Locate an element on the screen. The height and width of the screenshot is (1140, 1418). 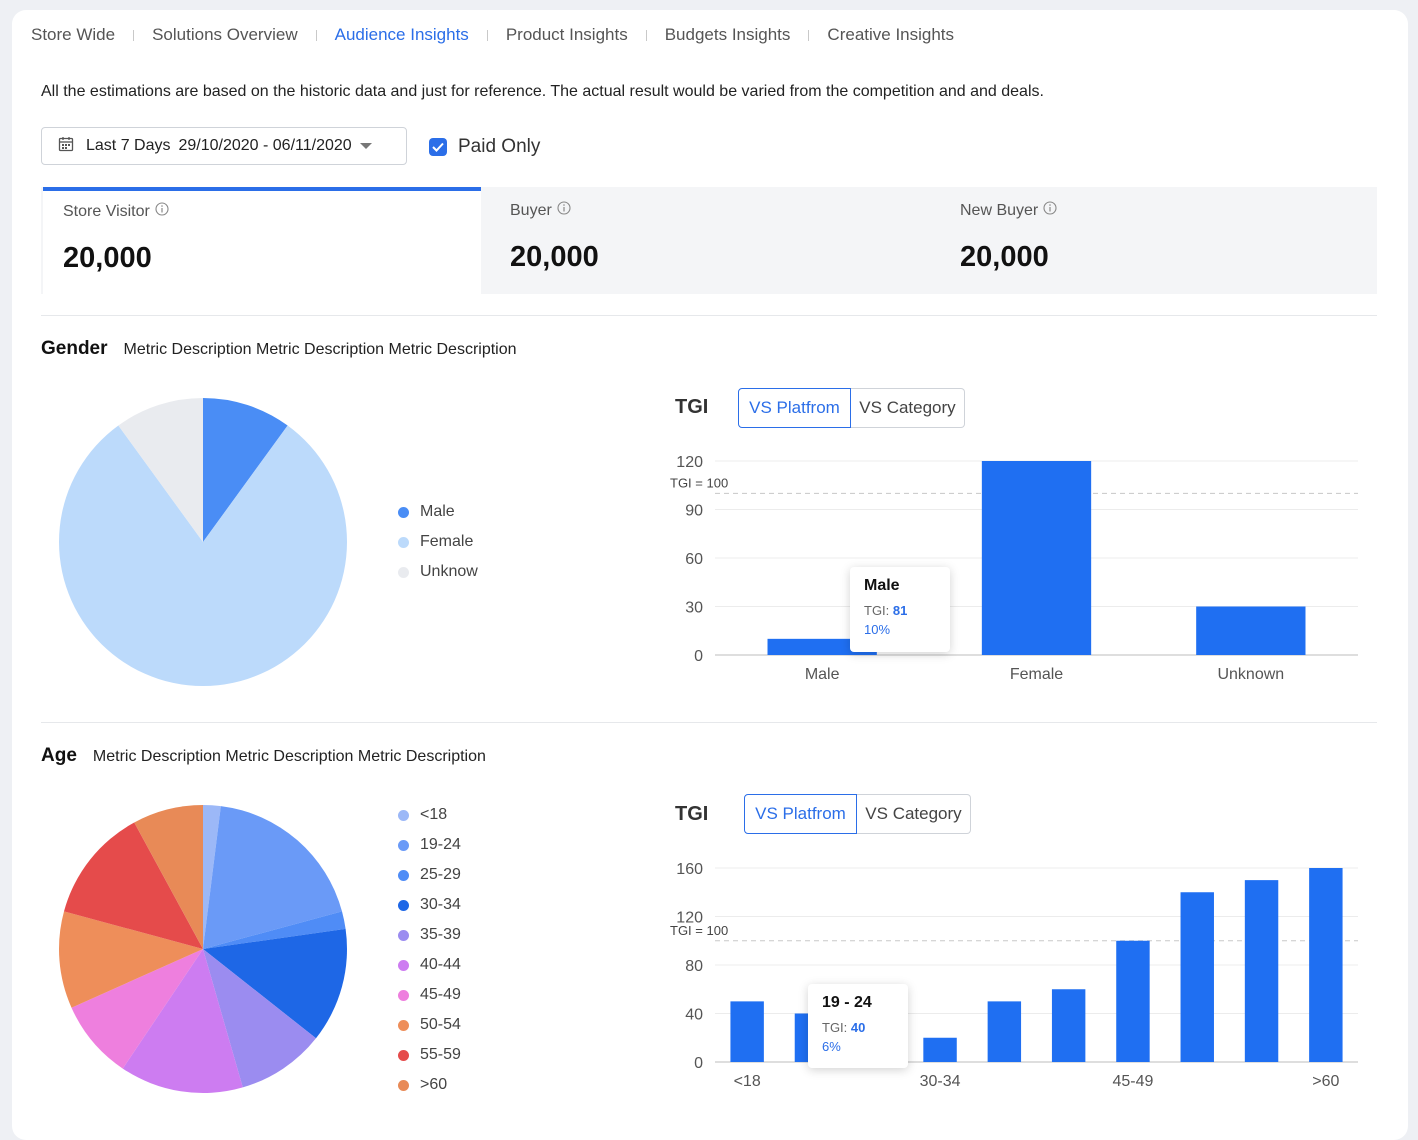
legend-item: 40-44 is located at coordinates (429, 965).